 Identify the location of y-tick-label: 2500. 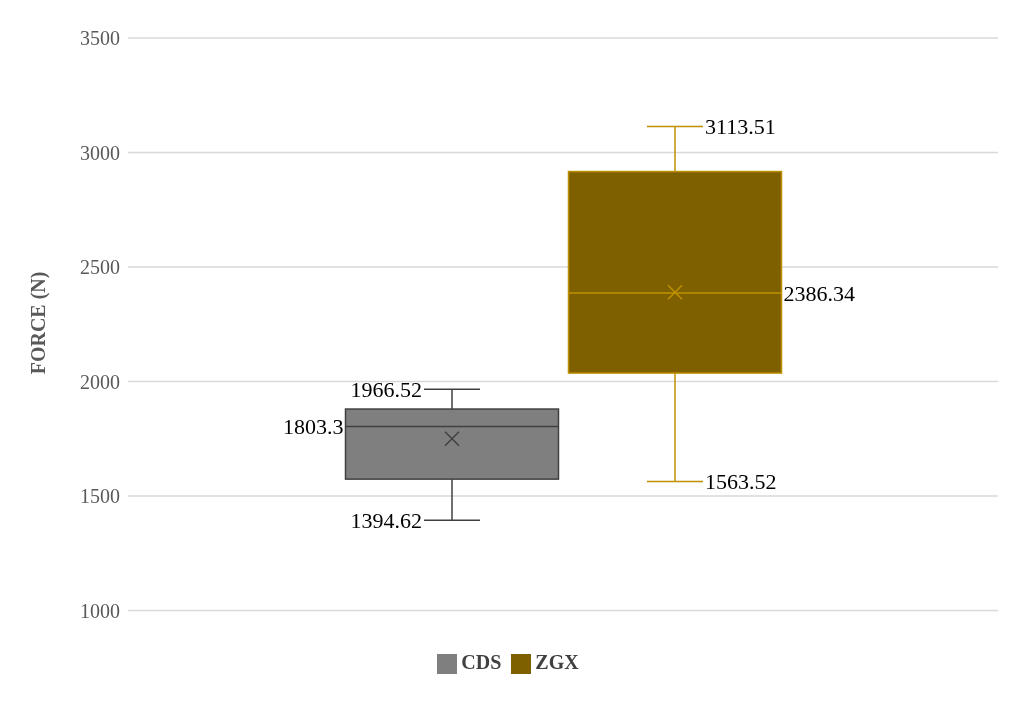
(100, 267).